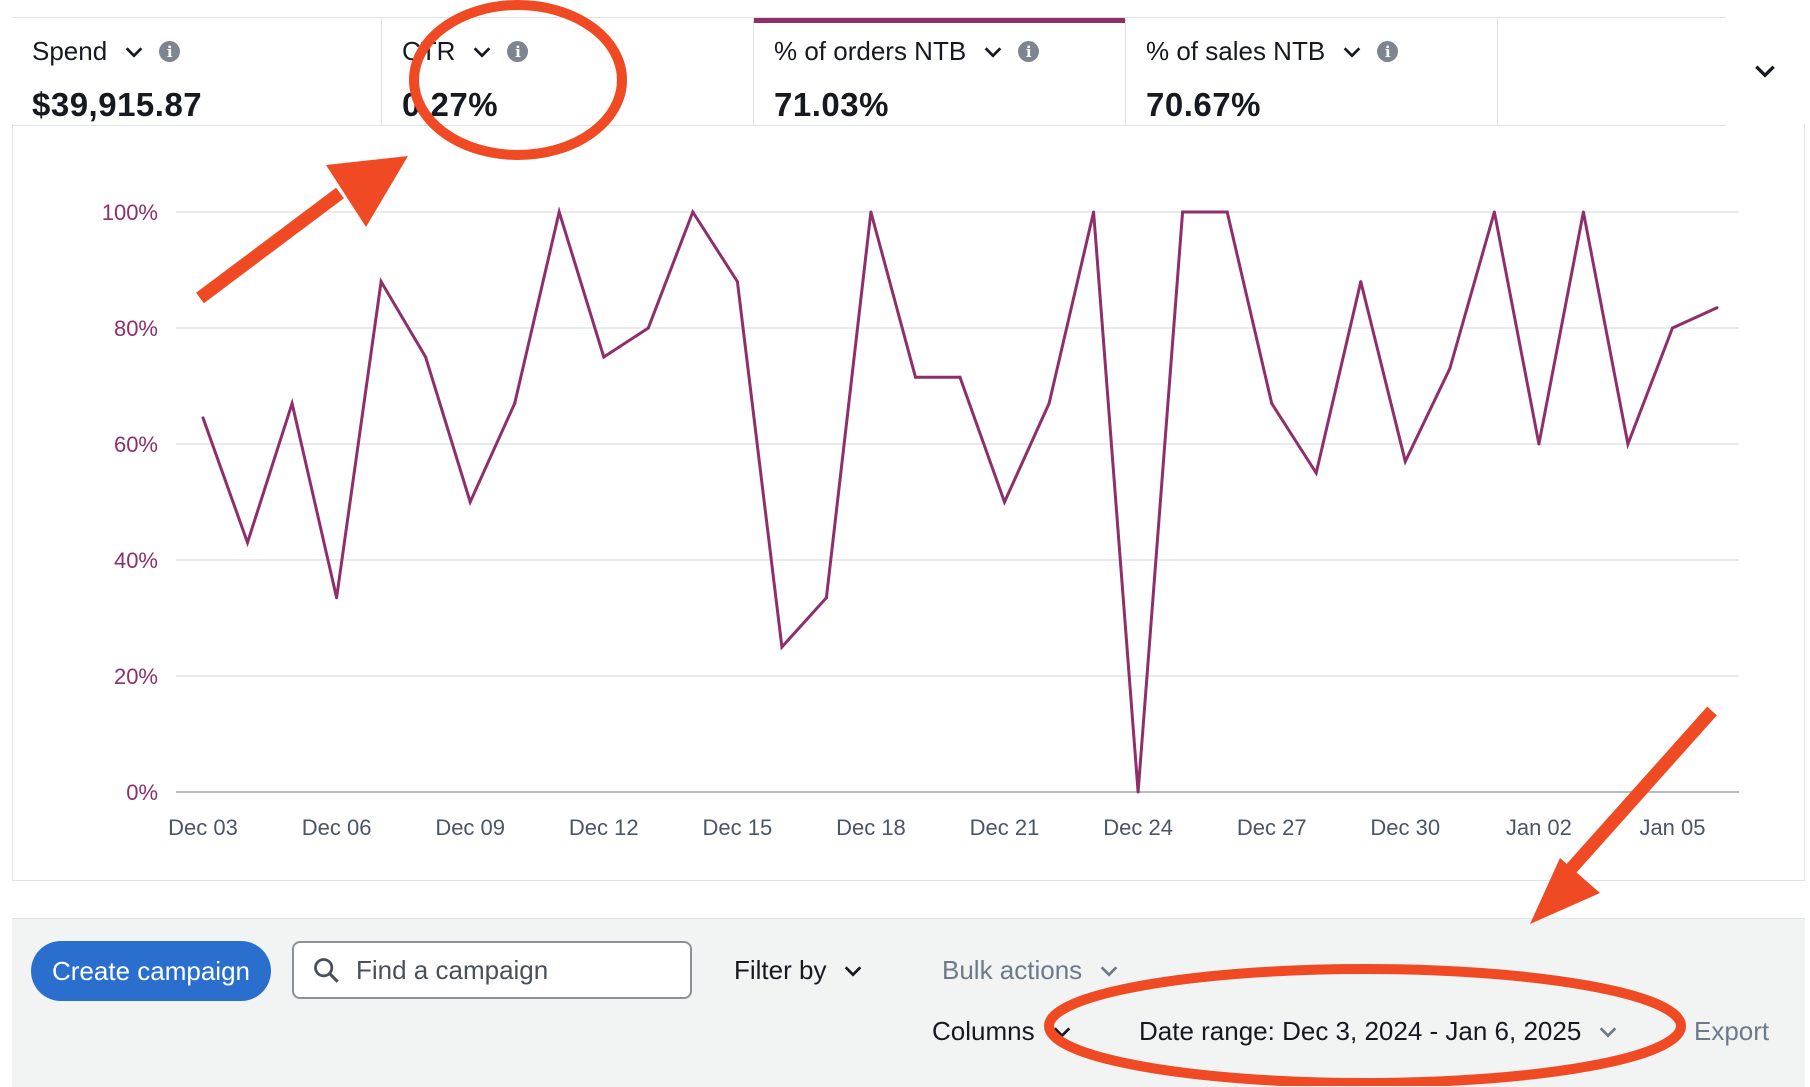 The image size is (1810, 1087). Describe the element at coordinates (870, 51) in the screenshot. I see `metric-label: % of orders NTB` at that location.